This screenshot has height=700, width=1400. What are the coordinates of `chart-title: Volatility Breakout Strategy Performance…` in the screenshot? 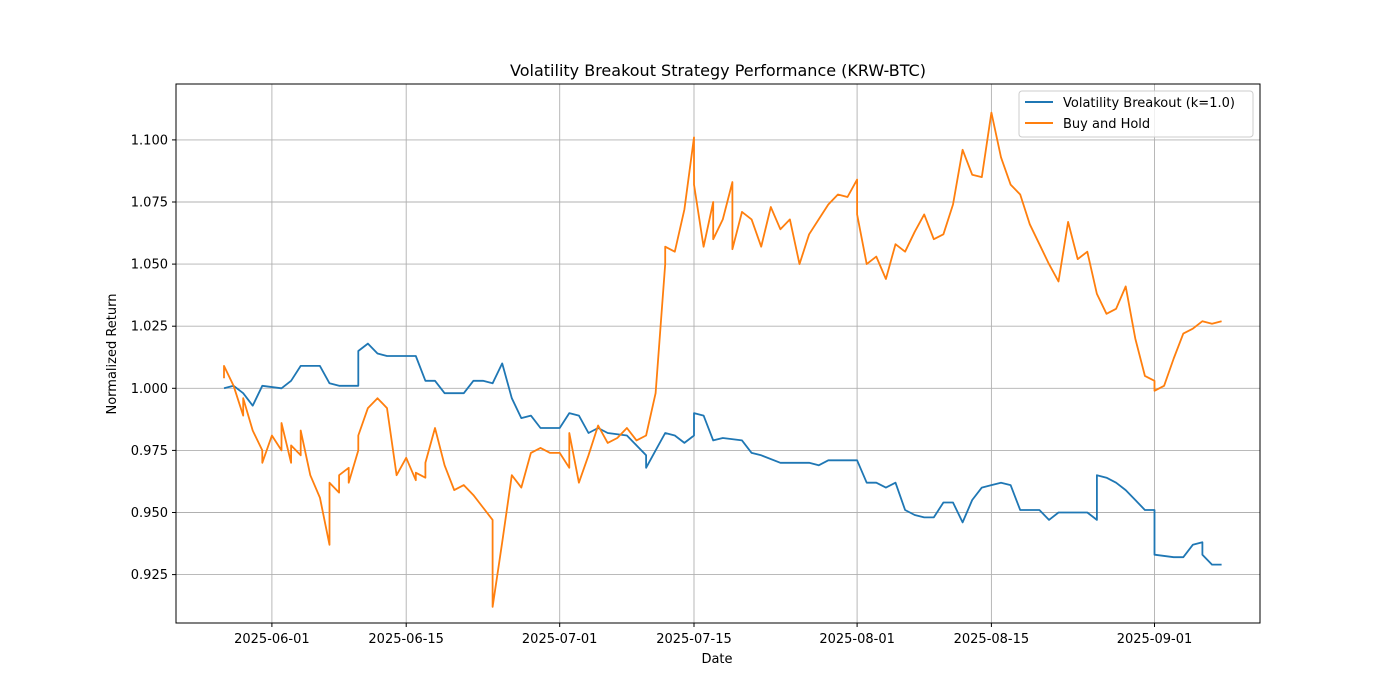 It's located at (718, 70).